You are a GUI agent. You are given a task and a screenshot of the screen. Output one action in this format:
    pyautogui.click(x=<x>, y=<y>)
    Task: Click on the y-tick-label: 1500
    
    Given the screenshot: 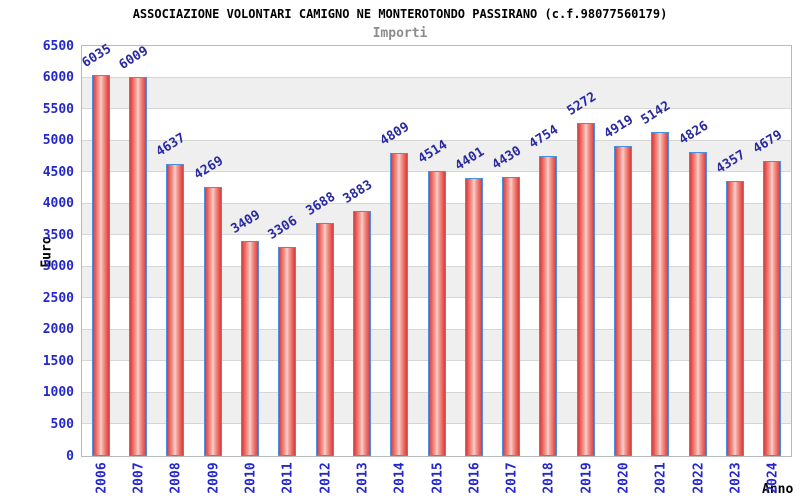 What is the action you would take?
    pyautogui.click(x=58, y=361)
    